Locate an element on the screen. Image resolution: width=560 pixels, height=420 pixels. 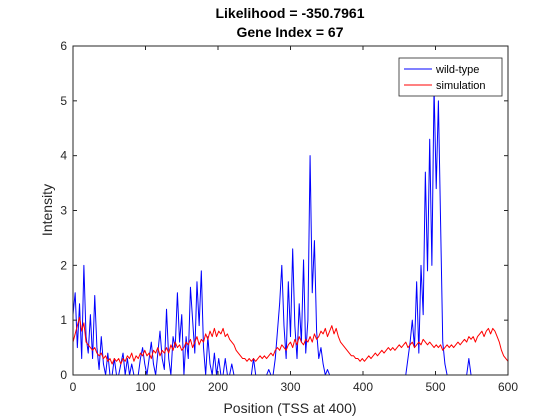
x-axis-label: Position (TSS at 400) is located at coordinates (289, 408).